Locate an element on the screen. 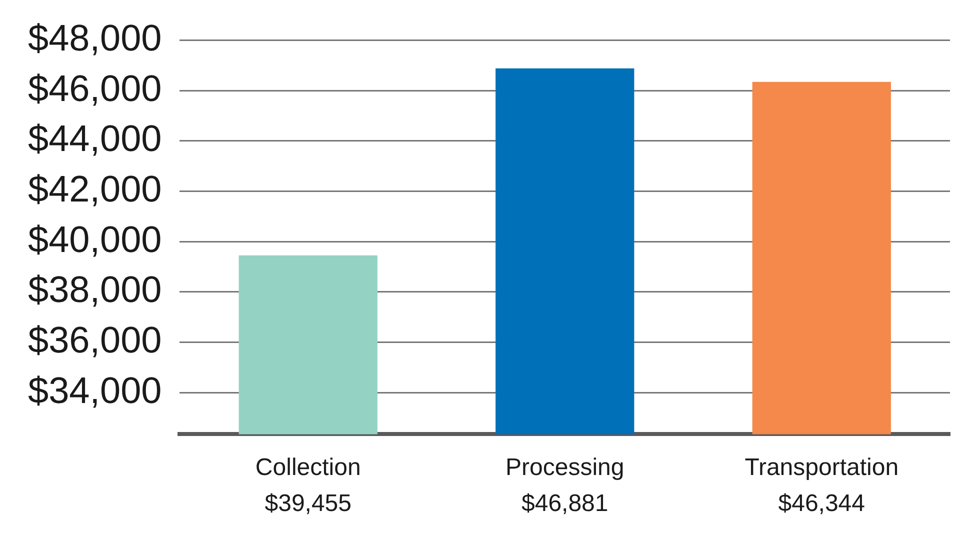 The width and height of the screenshot is (965, 543). data-label: $46,881 is located at coordinates (564, 503).